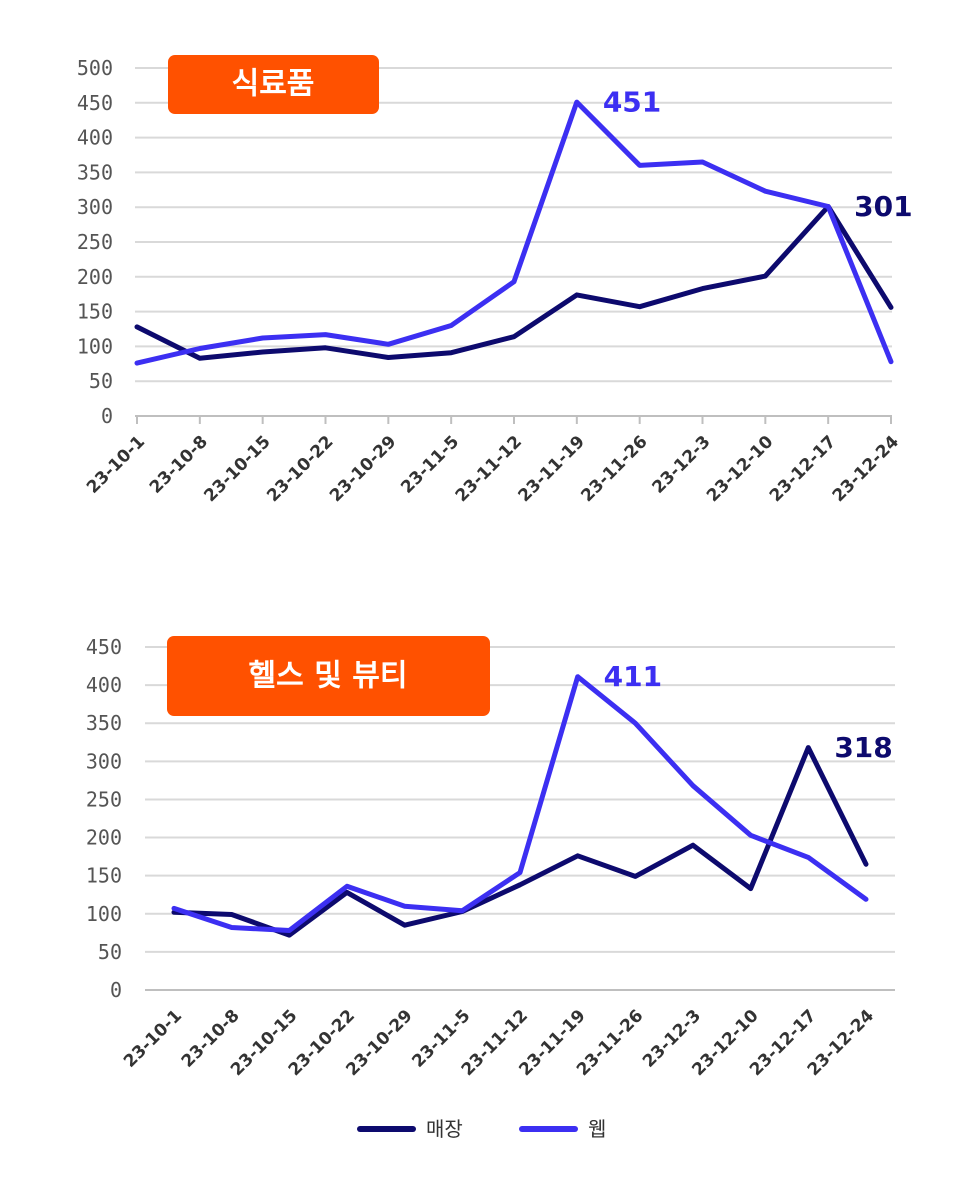  I want to click on x-tick-label: 23-10-15, so click(237, 469).